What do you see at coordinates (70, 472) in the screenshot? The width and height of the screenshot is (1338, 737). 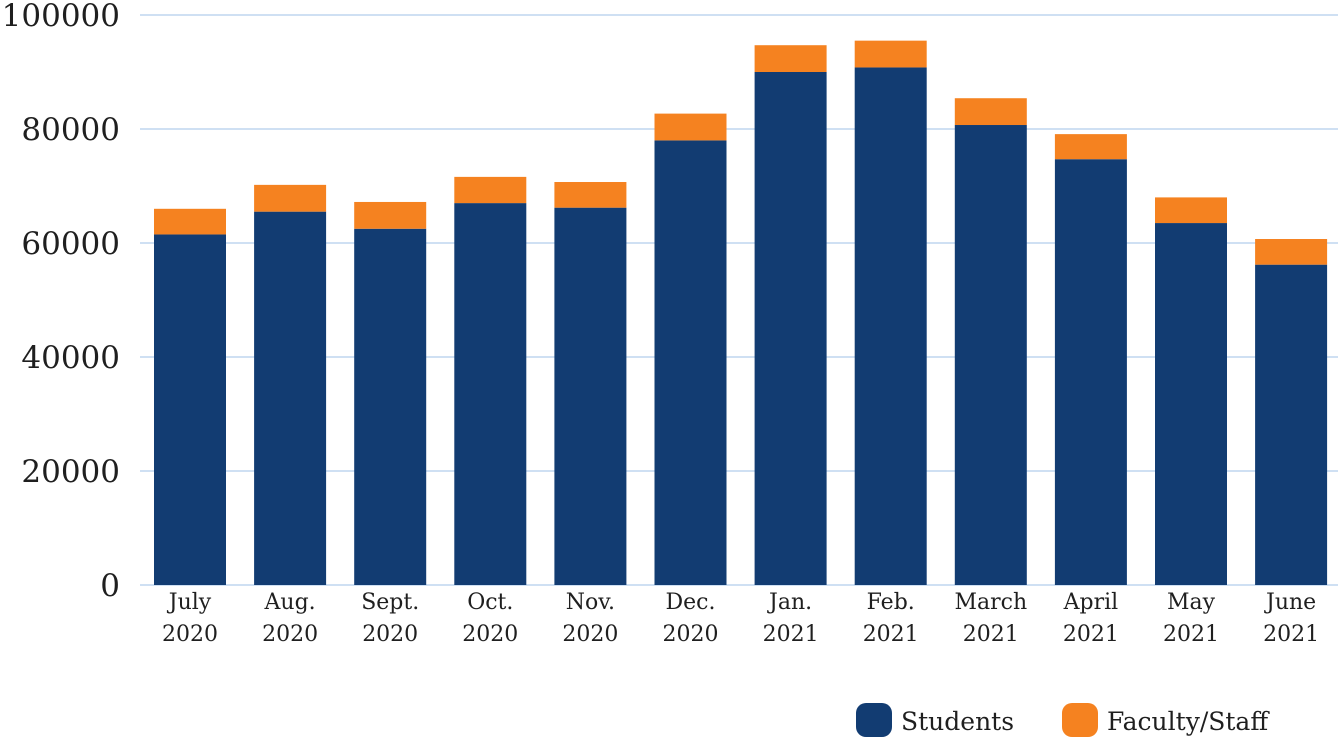 I see `y-tick-label: 20000` at bounding box center [70, 472].